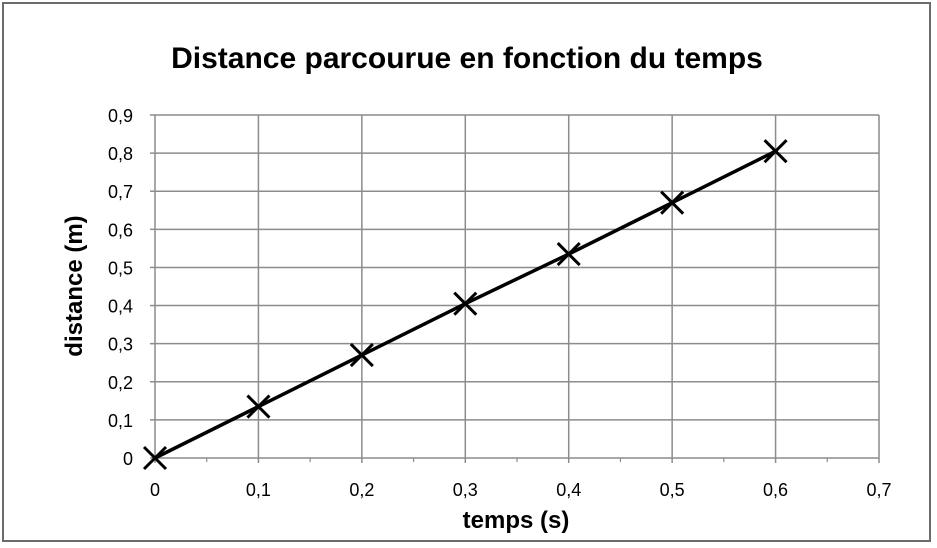 This screenshot has height=548, width=937. I want to click on y-tick-label: 0,2, so click(120, 383).